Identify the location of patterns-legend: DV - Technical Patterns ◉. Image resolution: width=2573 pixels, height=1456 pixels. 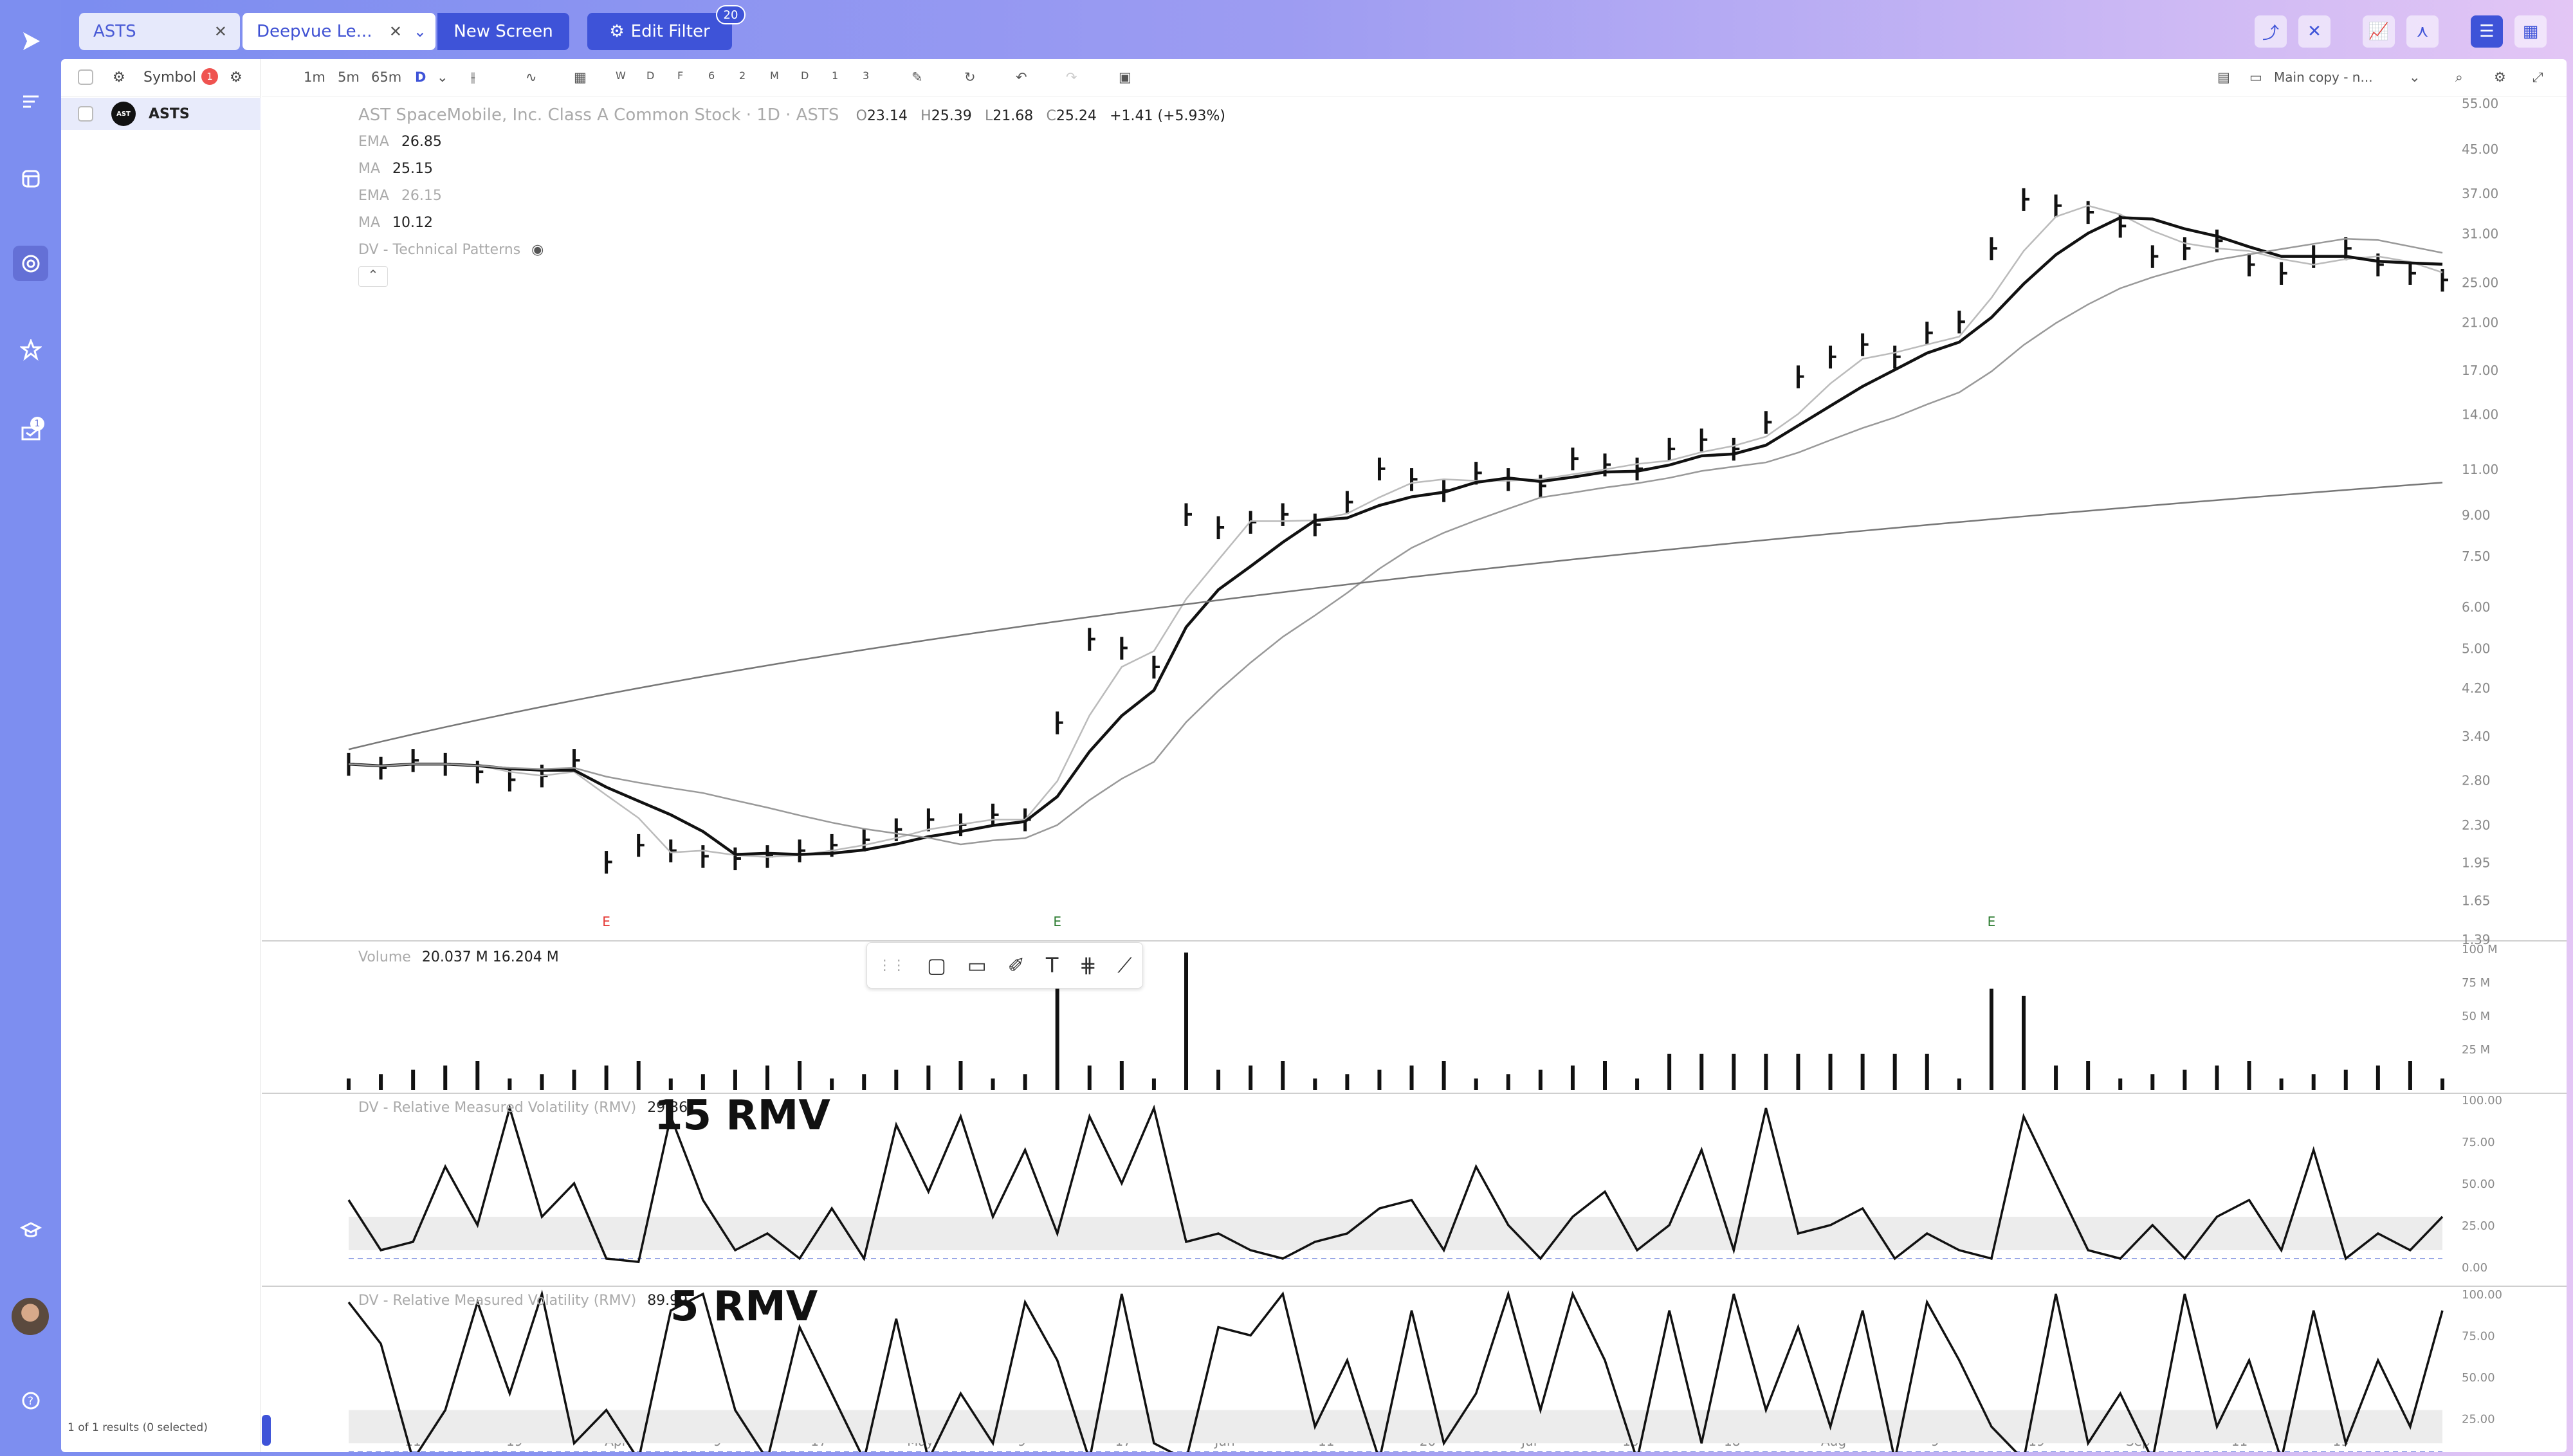
(451, 250).